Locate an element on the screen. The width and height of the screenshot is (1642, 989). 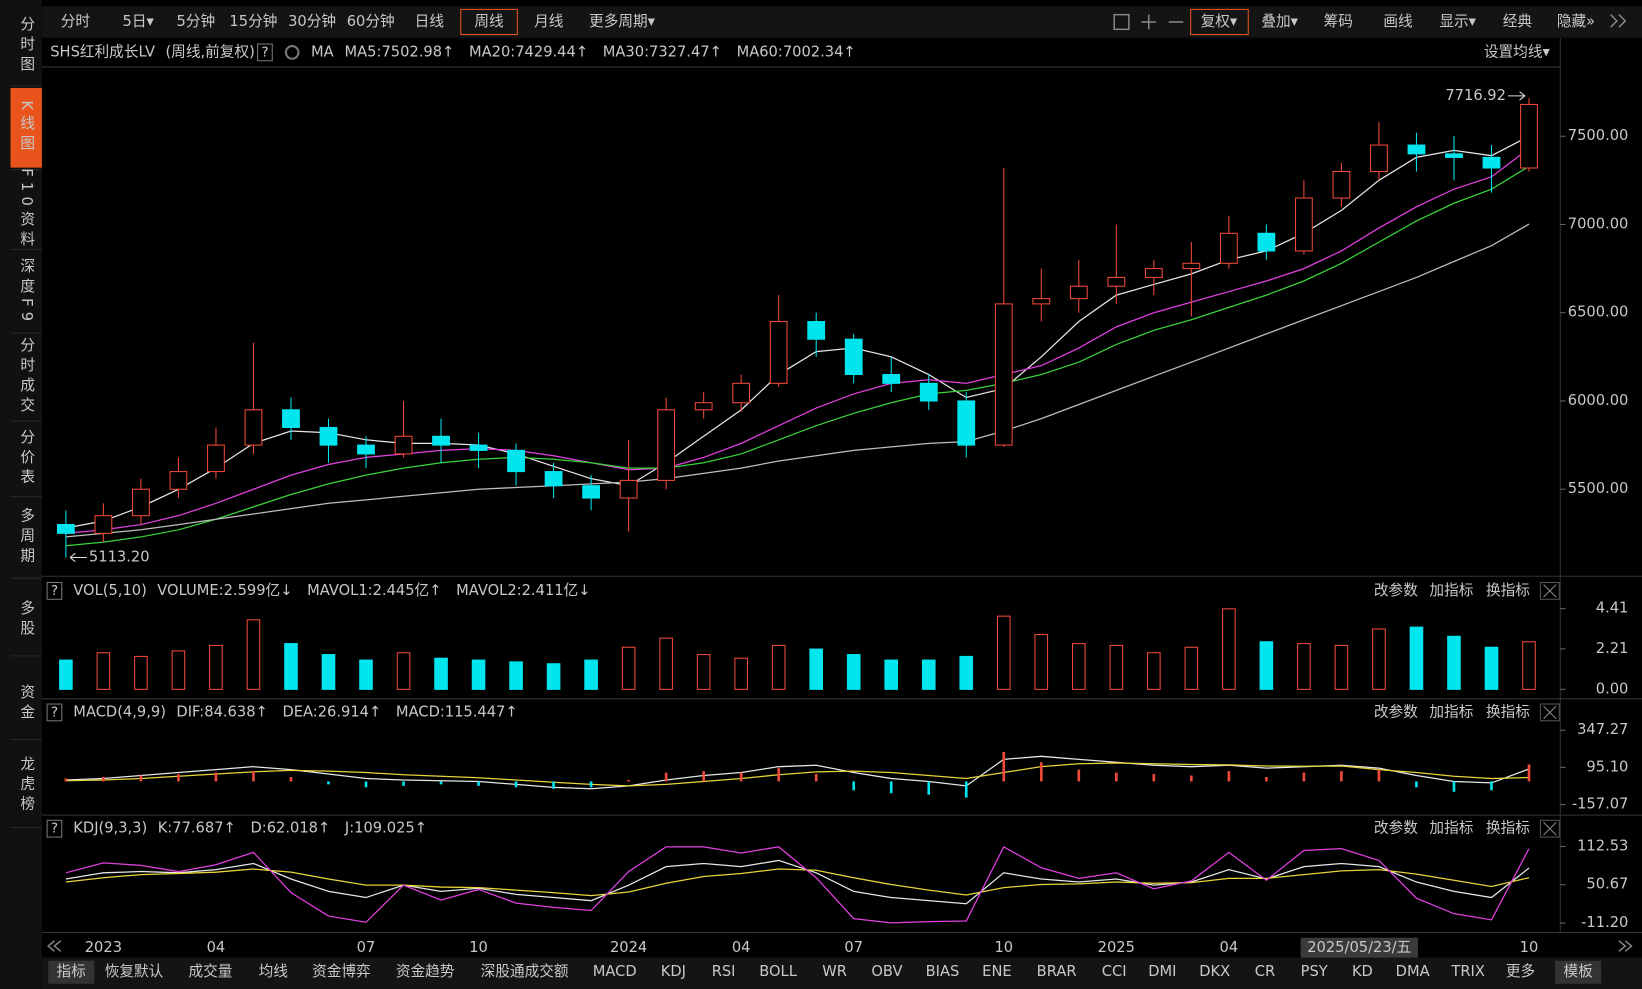
sidebar-item: K线图 is located at coordinates (26, 127).